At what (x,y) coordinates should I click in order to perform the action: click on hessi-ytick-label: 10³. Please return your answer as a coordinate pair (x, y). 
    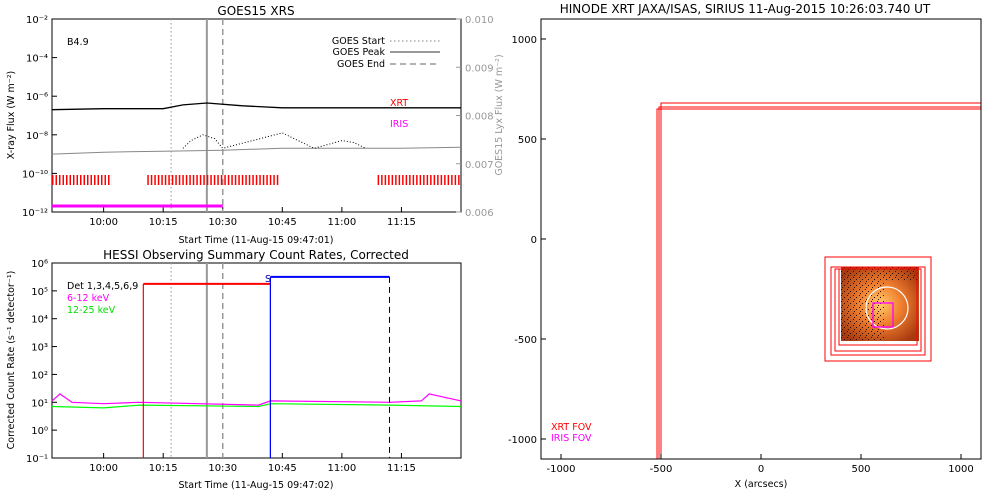
    Looking at the image, I should click on (39, 348).